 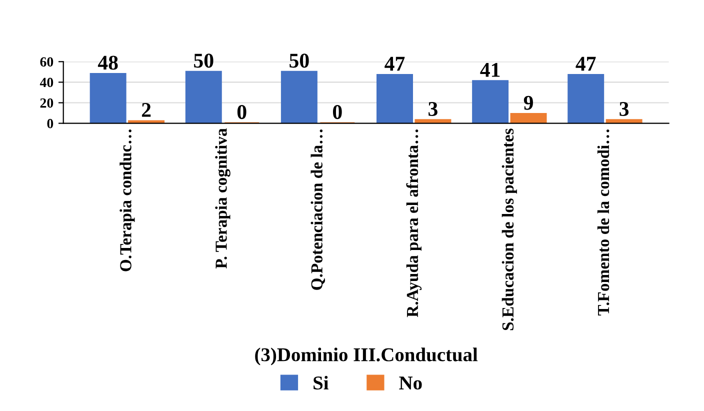 I want to click on y-tick-label: 20, so click(x=47, y=103).